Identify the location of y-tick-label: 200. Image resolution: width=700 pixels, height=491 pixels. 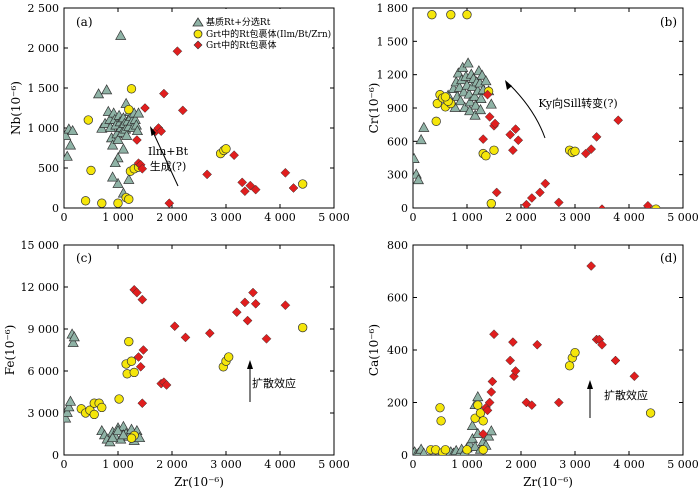
(397, 403).